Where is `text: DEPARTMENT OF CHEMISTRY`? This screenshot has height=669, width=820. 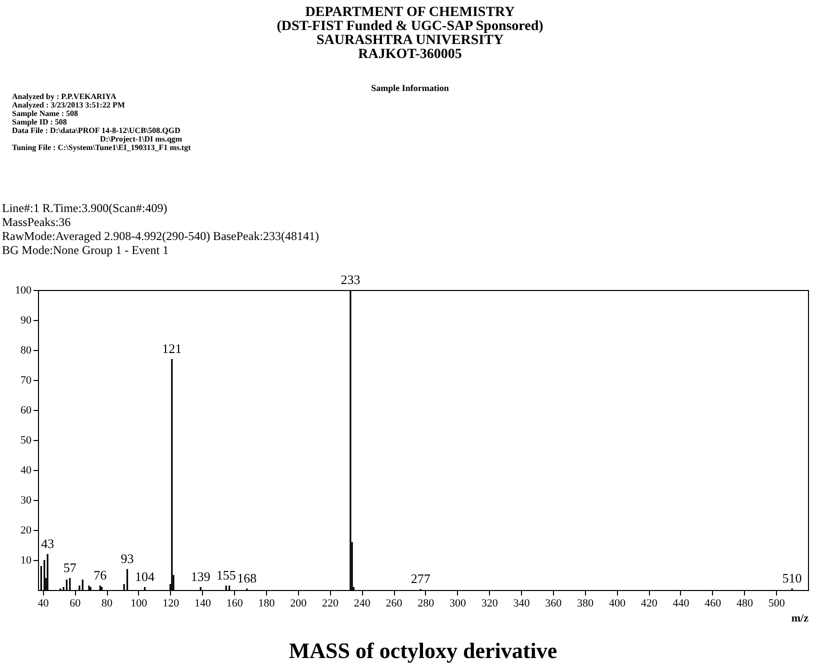
text: DEPARTMENT OF CHEMISTRY is located at coordinates (410, 12).